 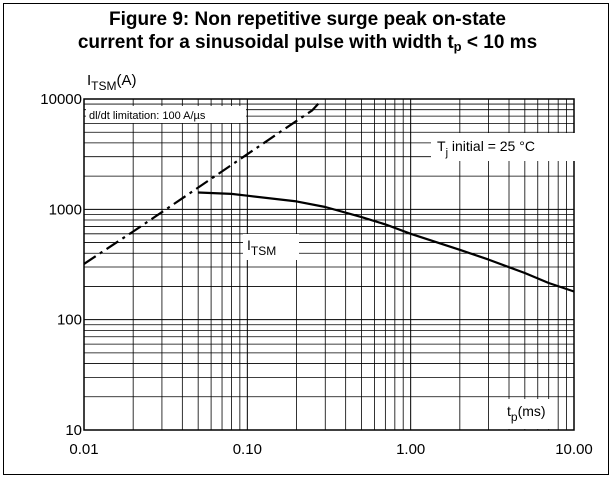 What do you see at coordinates (112, 82) in the screenshot?
I see `y-axis-label: ITSM(A)` at bounding box center [112, 82].